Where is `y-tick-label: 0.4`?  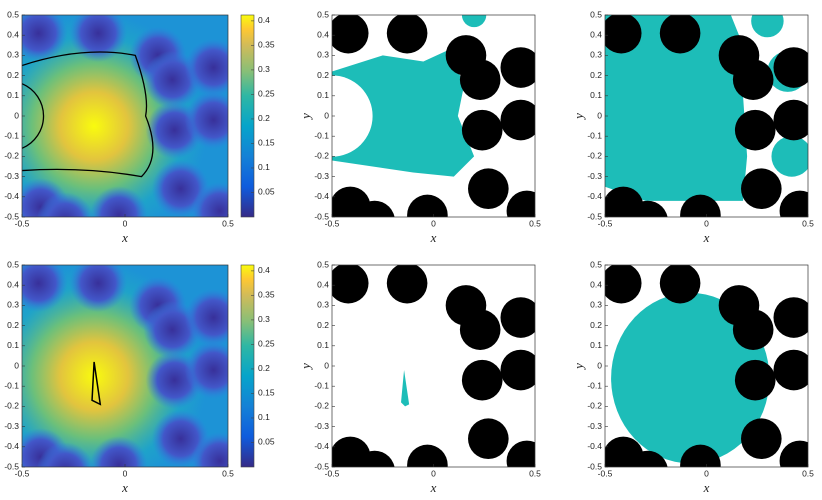 y-tick-label: 0.4 is located at coordinates (596, 34).